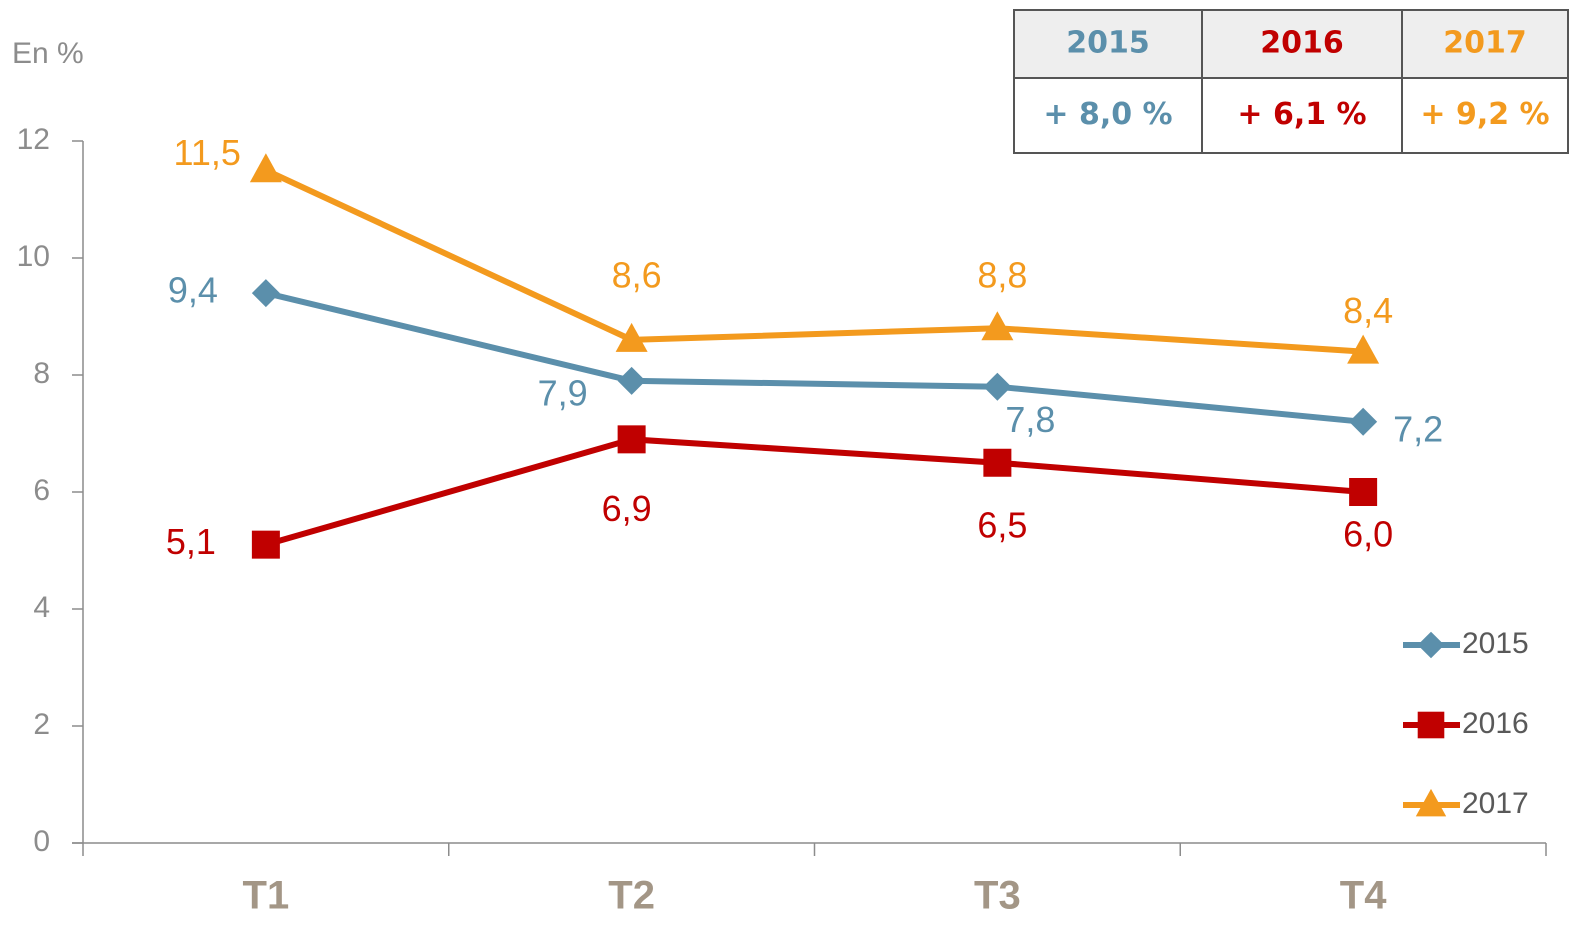 Image resolution: width=1596 pixels, height=934 pixels. Describe the element at coordinates (1108, 43) in the screenshot. I see `table-header: 2015` at that location.